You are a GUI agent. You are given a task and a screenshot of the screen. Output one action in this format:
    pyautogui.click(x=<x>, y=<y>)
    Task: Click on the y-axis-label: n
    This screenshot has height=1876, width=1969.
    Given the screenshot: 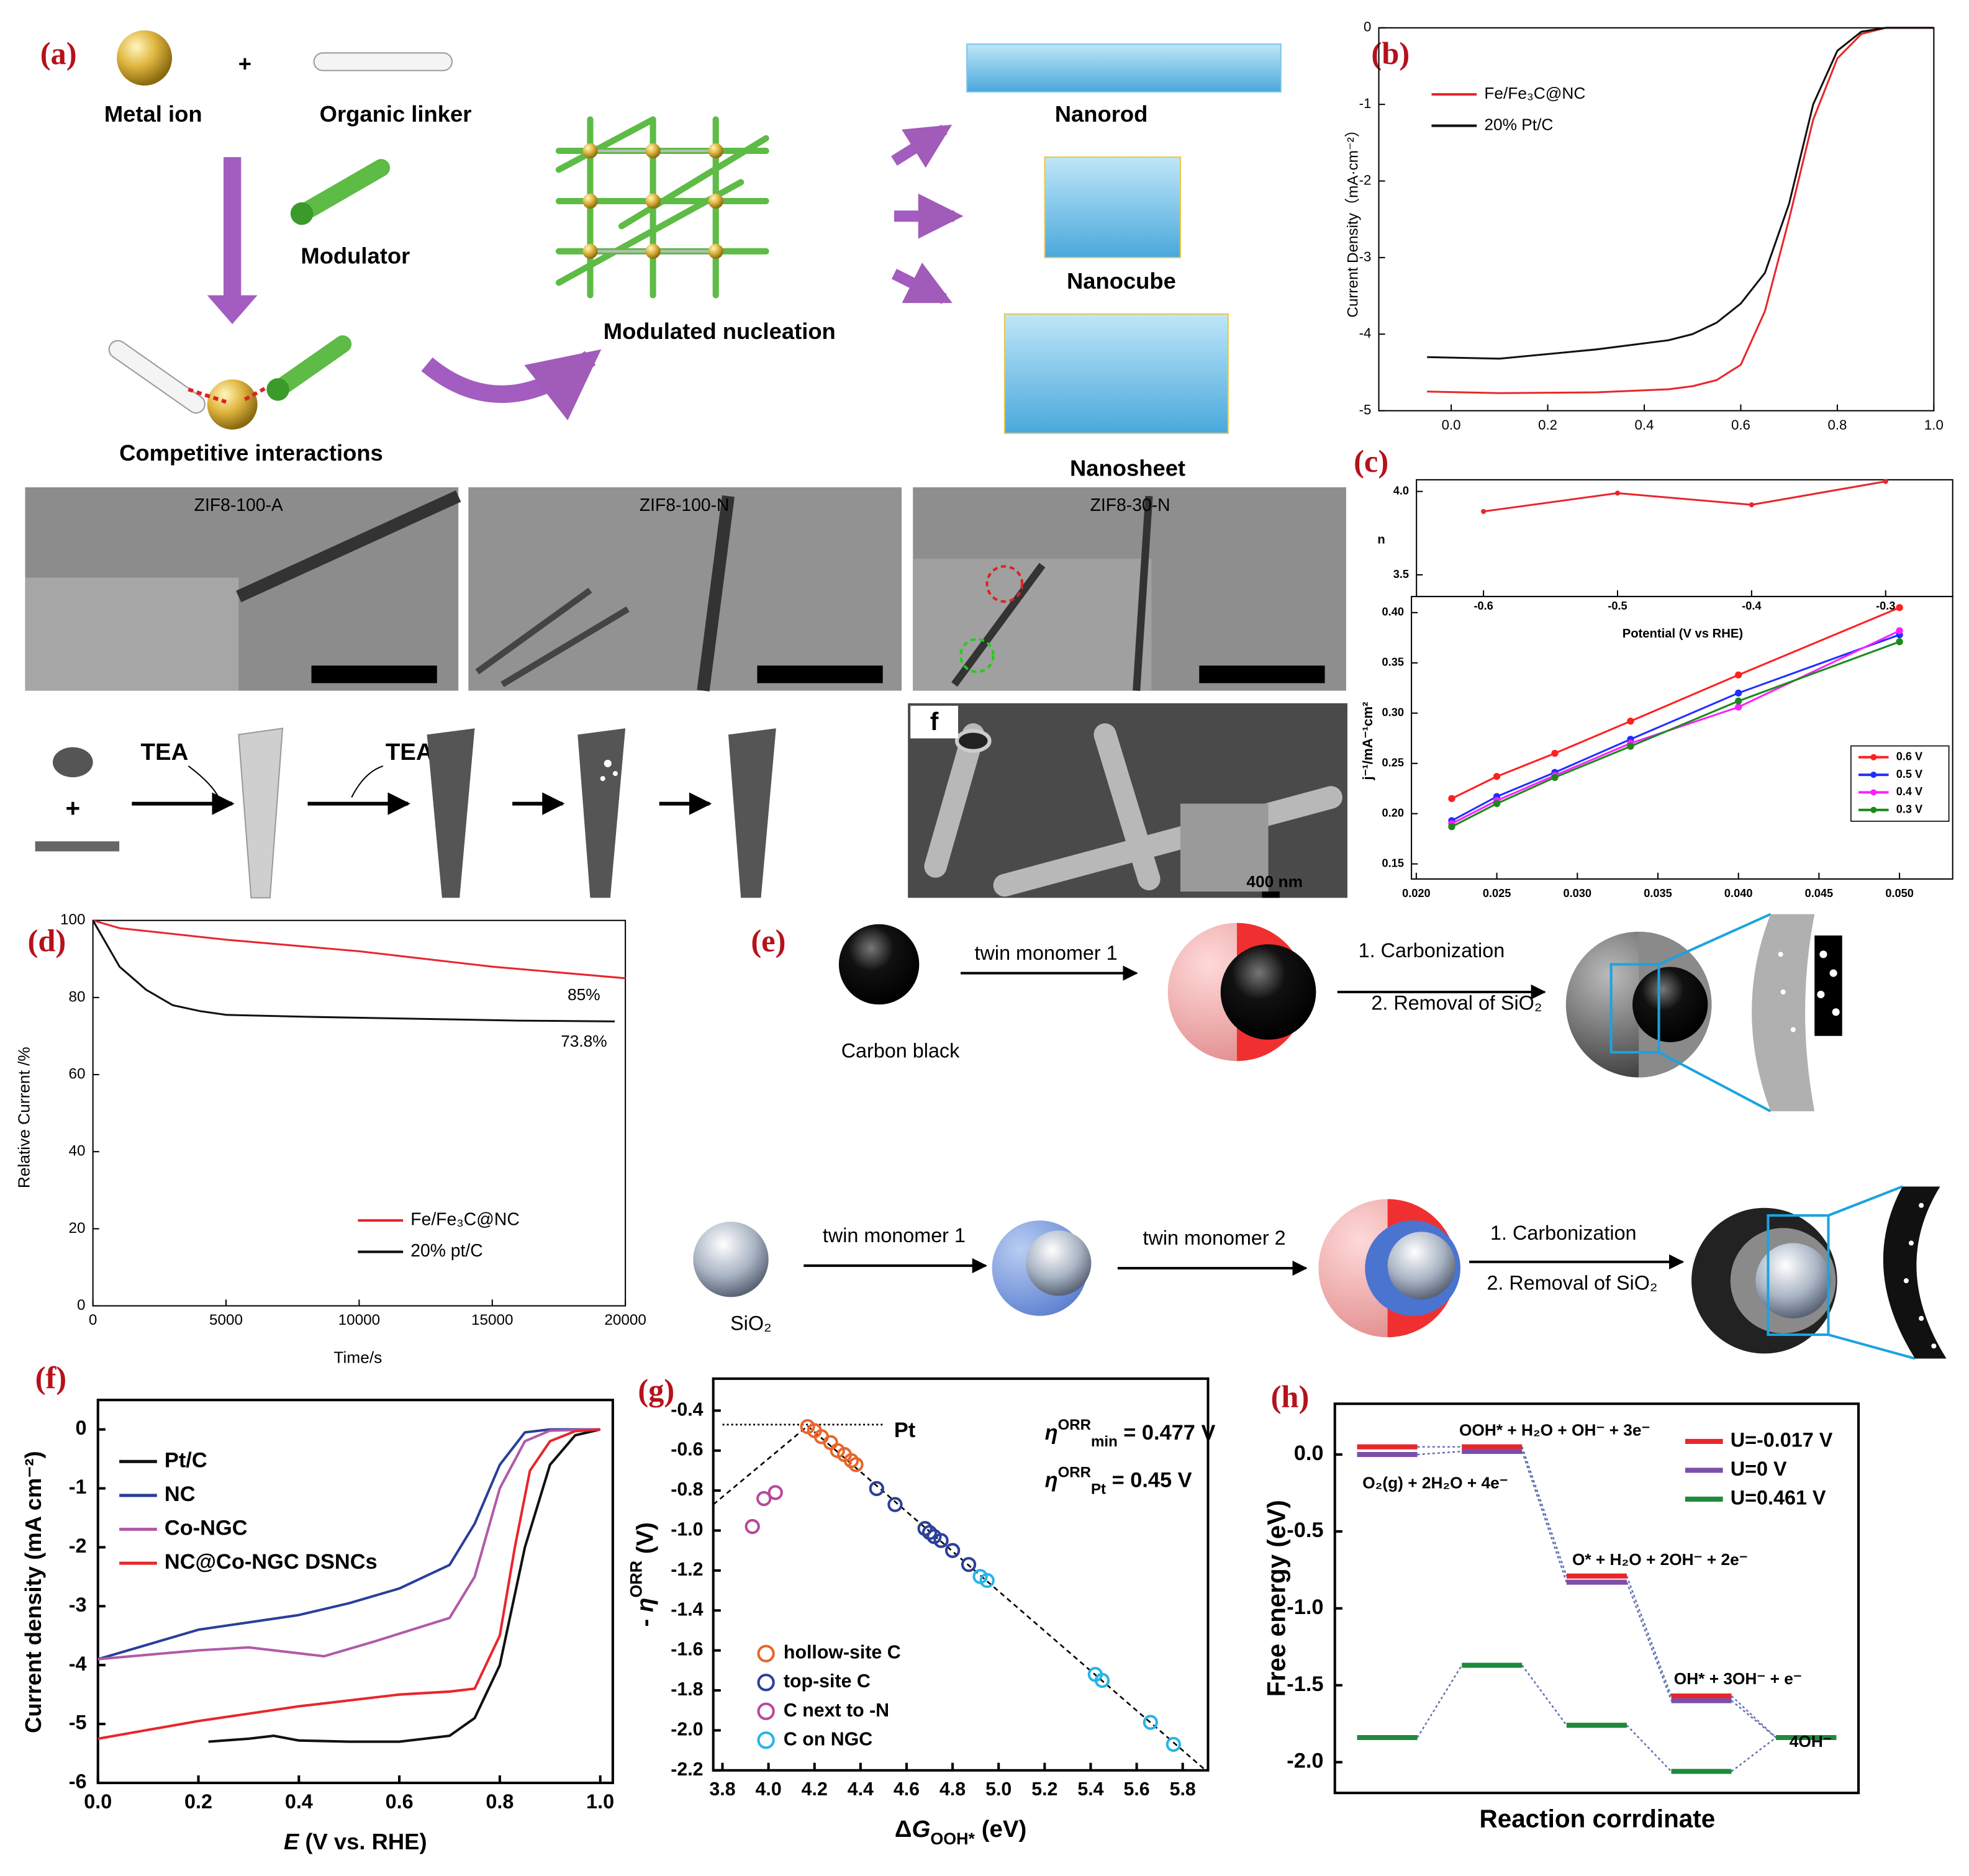 What is the action you would take?
    pyautogui.click(x=1381, y=539)
    